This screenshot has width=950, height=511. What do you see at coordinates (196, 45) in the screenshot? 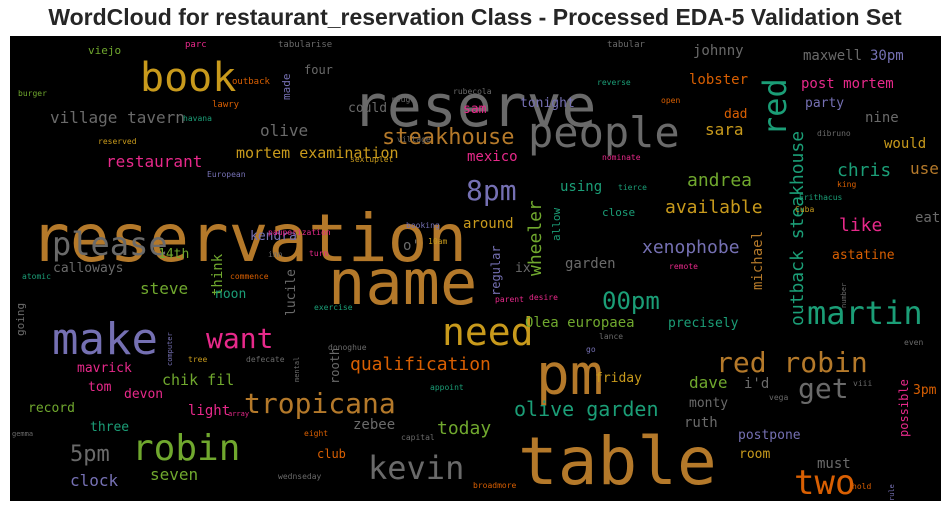
I see `word-parc: parc` at bounding box center [196, 45].